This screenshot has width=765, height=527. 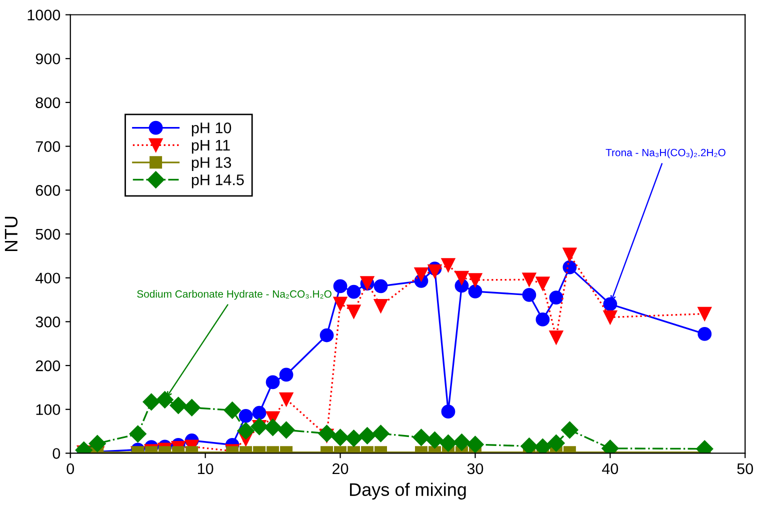 What do you see at coordinates (70, 468) in the screenshot?
I see `x-tick-label: 0` at bounding box center [70, 468].